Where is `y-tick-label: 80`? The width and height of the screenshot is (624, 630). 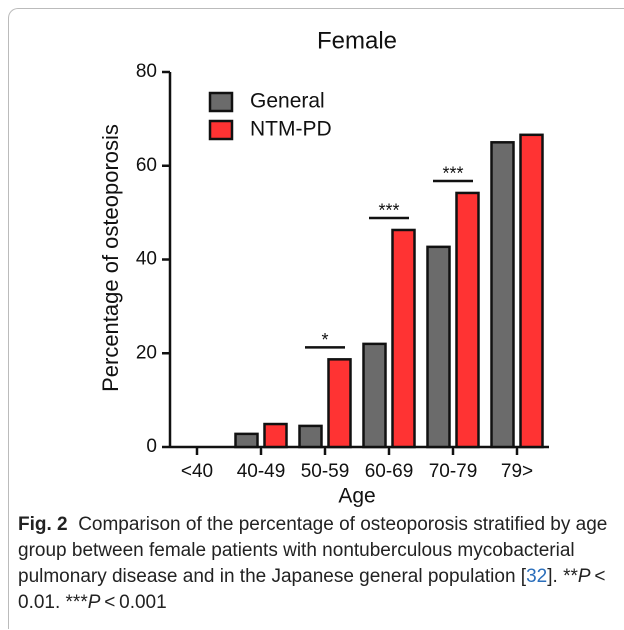
y-tick-label: 80 is located at coordinates (146, 71).